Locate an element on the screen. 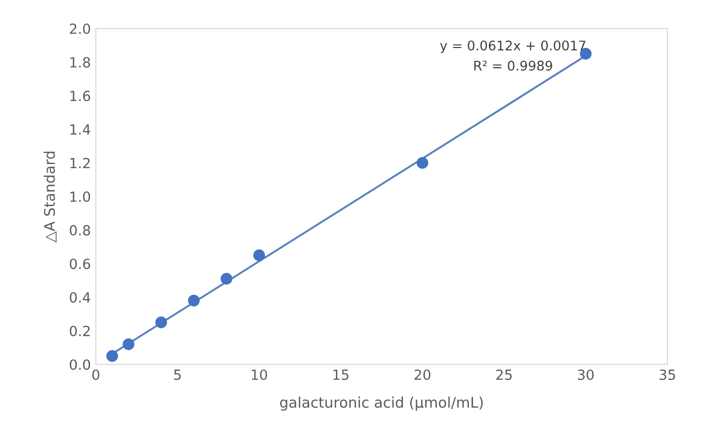  x-tick-label: 20 is located at coordinates (422, 374).